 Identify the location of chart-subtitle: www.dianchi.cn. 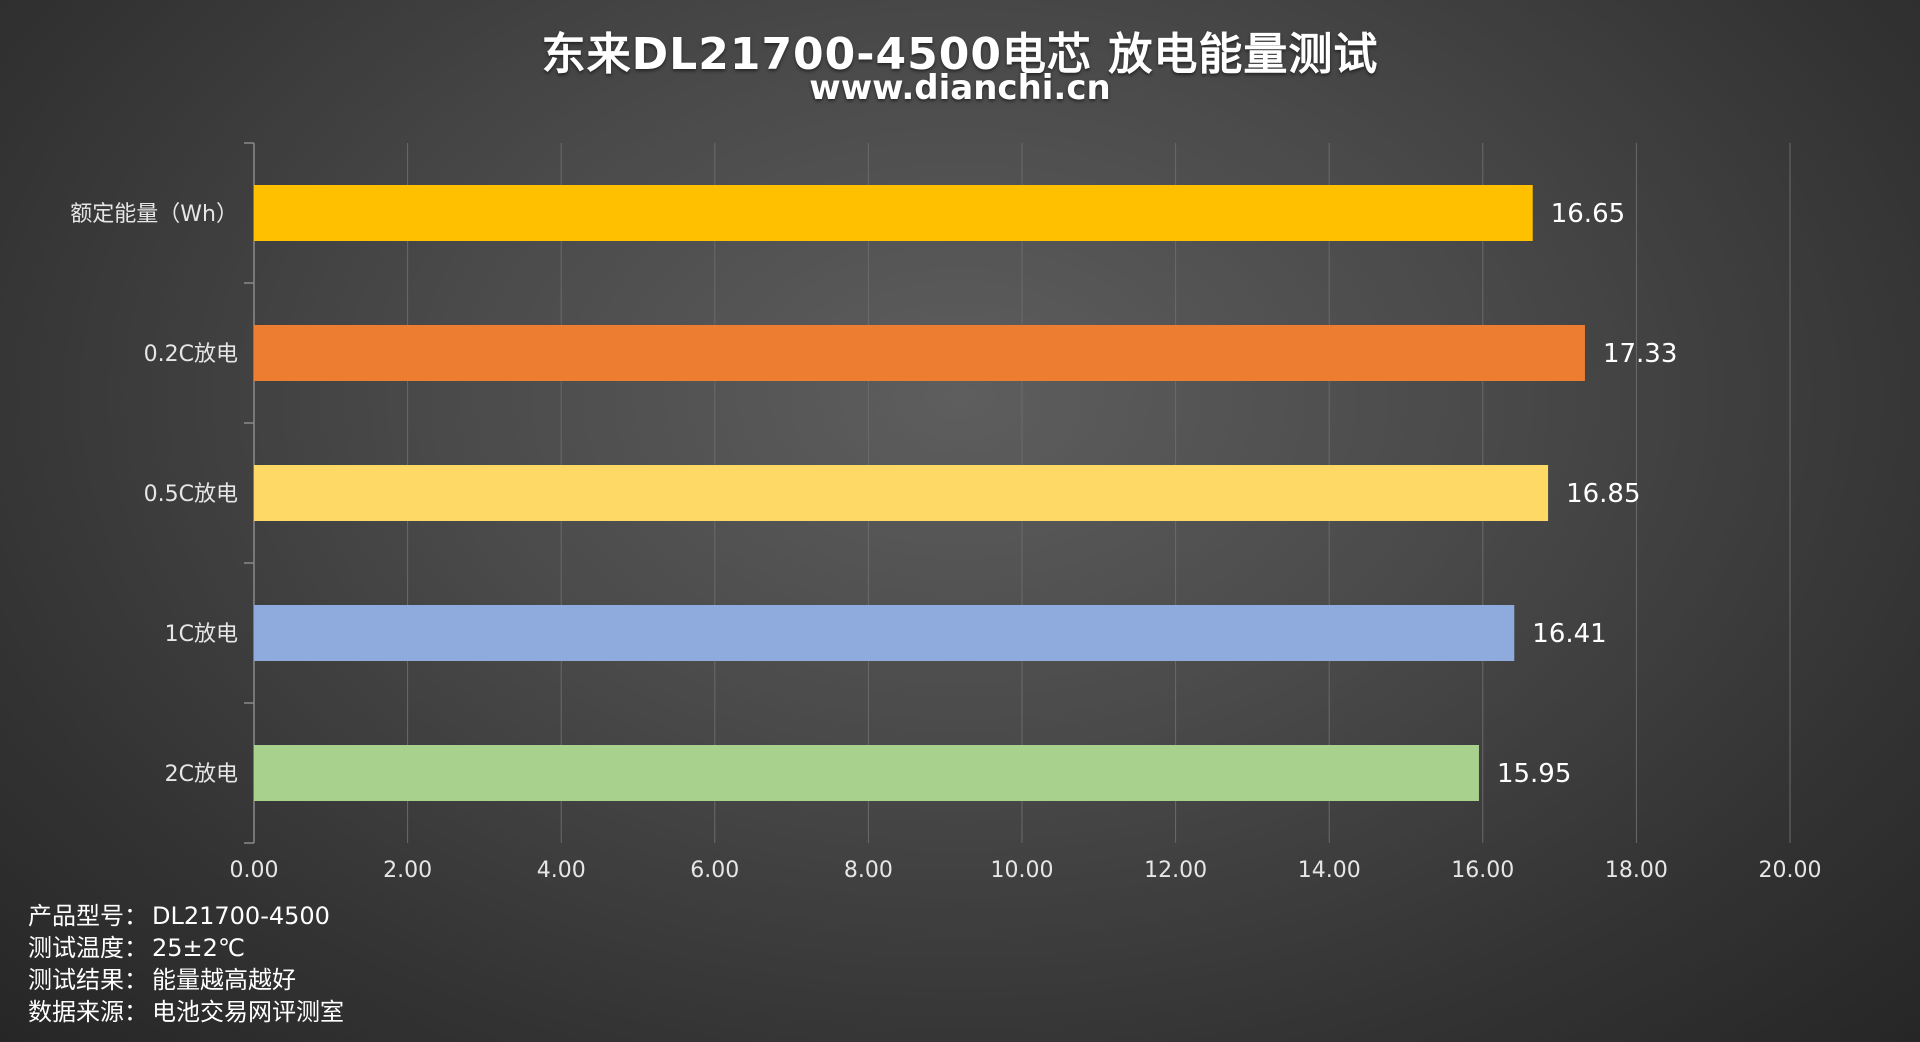
(960, 88).